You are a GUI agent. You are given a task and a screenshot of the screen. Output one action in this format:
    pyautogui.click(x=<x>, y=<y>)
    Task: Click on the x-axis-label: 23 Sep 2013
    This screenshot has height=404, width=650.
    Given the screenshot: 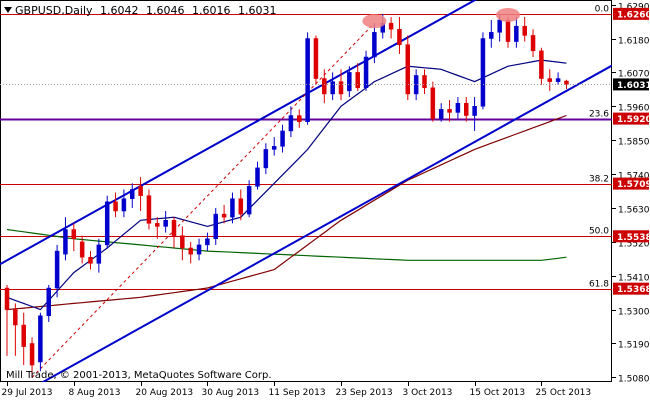 What is the action you would take?
    pyautogui.click(x=364, y=393)
    